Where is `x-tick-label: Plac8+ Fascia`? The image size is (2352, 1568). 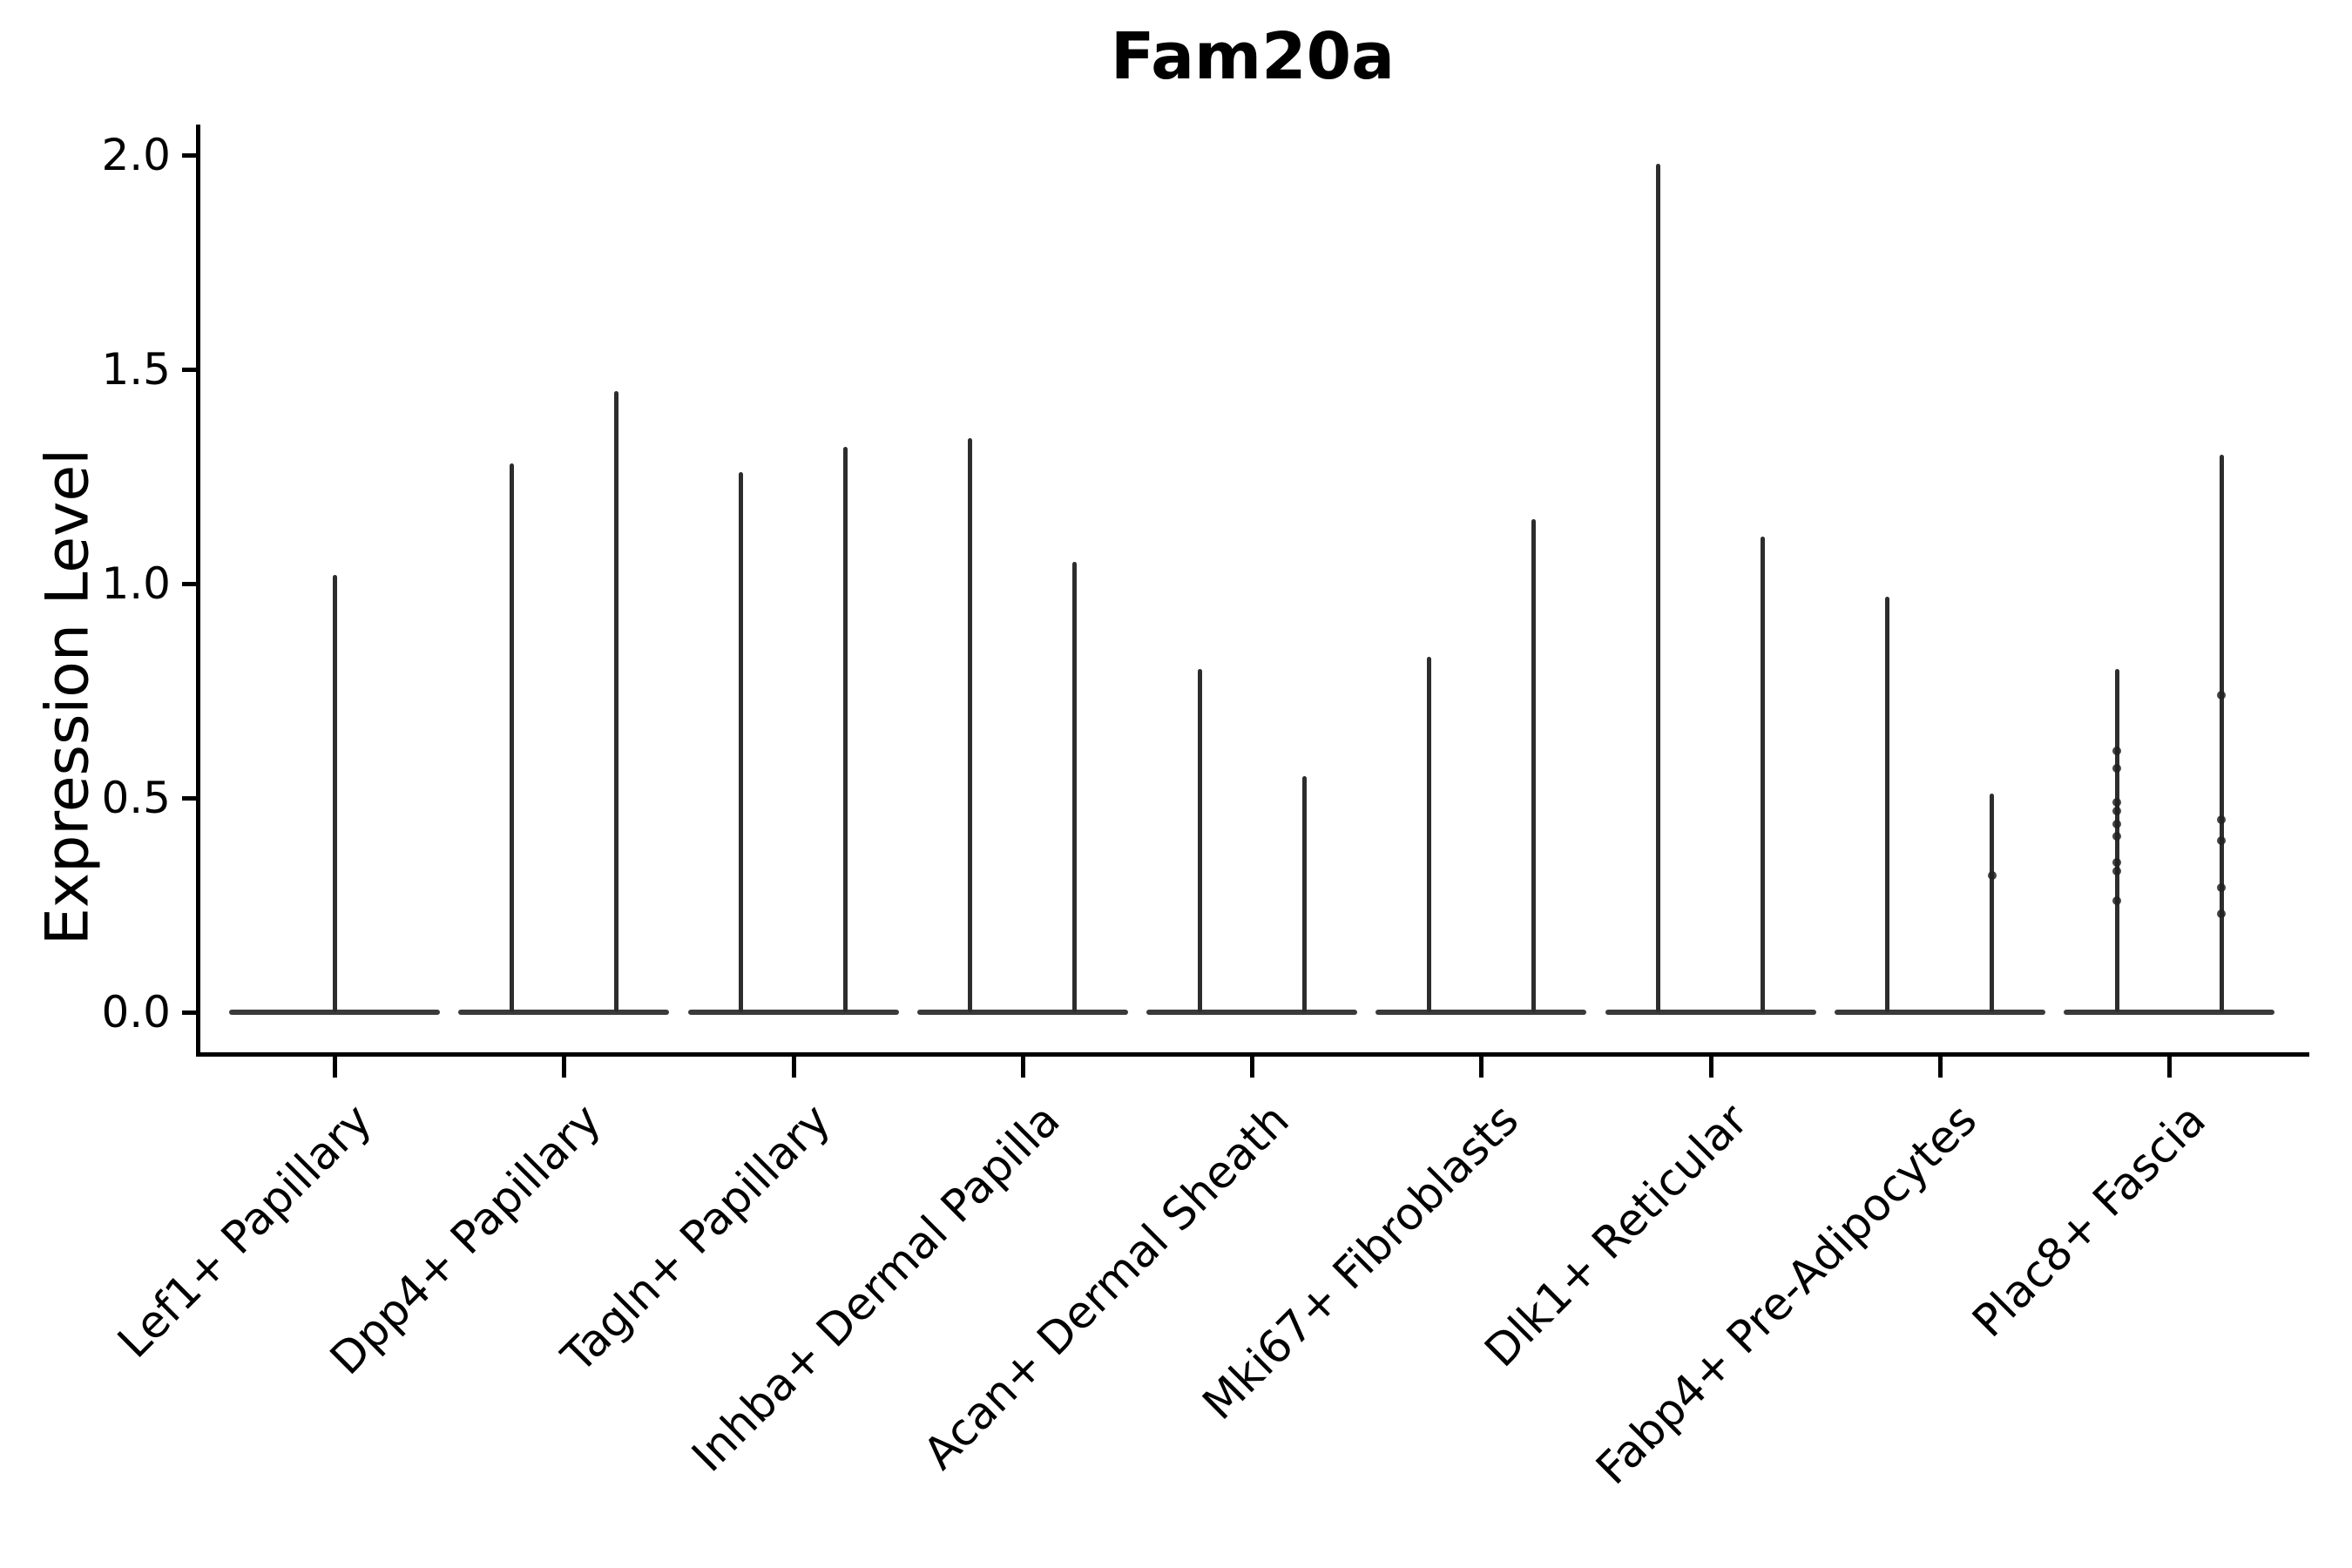
x-tick-label: Plac8+ Fascia is located at coordinates (2090, 1221).